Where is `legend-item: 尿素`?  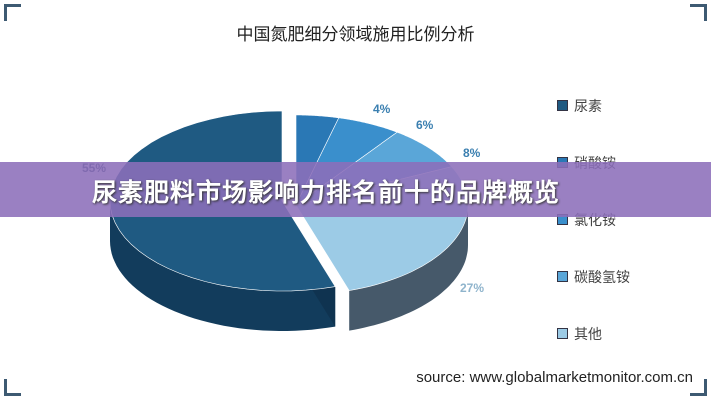 legend-item: 尿素 is located at coordinates (593, 124).